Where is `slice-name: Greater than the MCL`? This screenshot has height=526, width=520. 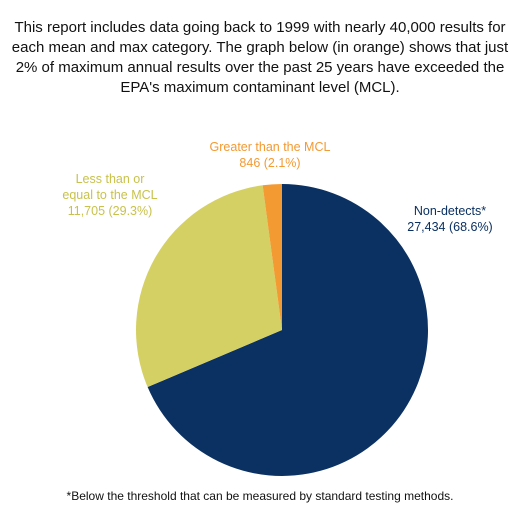
slice-name: Greater than the MCL is located at coordinates (270, 147).